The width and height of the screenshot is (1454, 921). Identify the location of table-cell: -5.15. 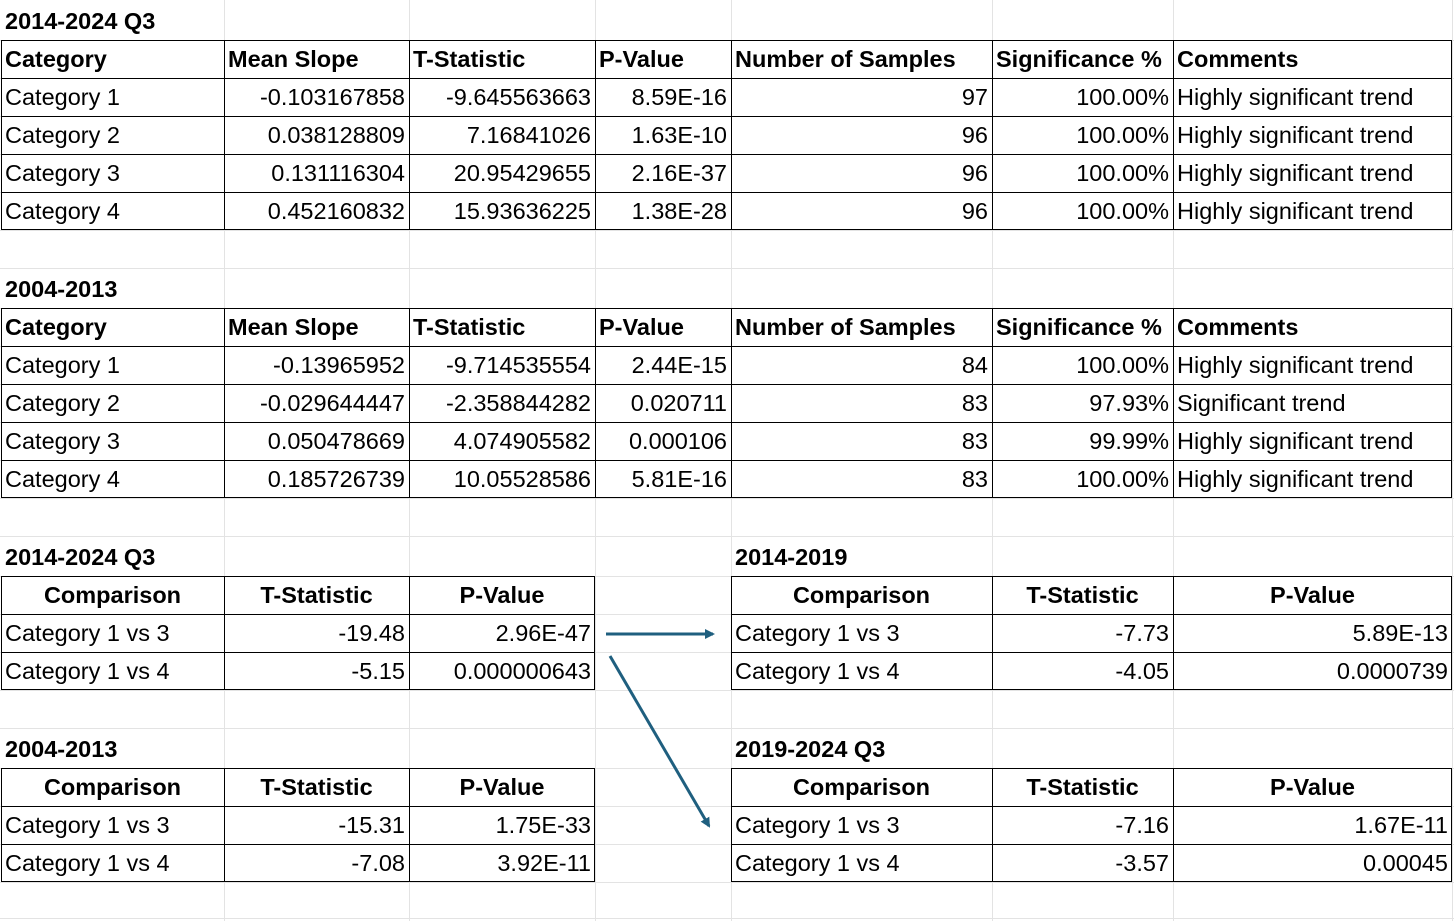
(316, 671).